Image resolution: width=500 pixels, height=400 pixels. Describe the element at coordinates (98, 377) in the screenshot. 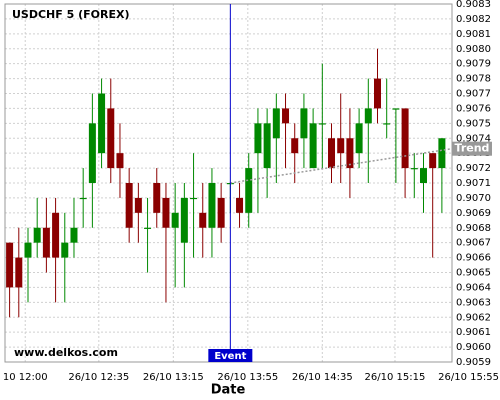

I see `x-tick-label: 26/10 12:35` at that location.